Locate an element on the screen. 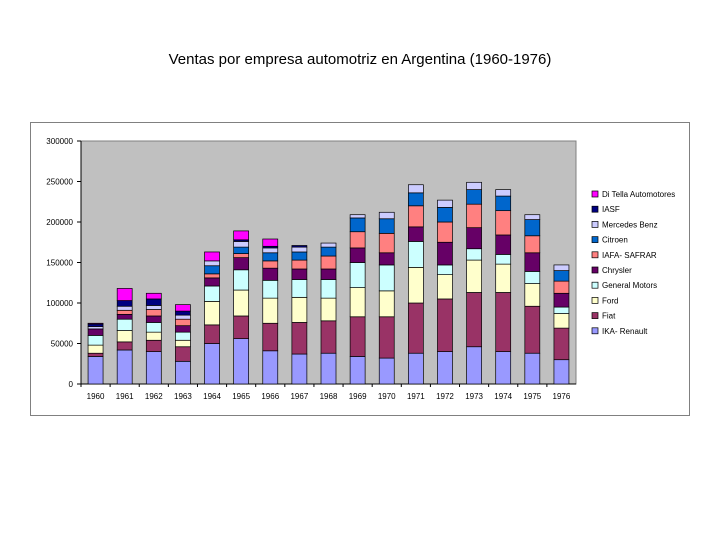 The height and width of the screenshot is (540, 720). legend-label: IAFA- SAFRAR is located at coordinates (629, 255).